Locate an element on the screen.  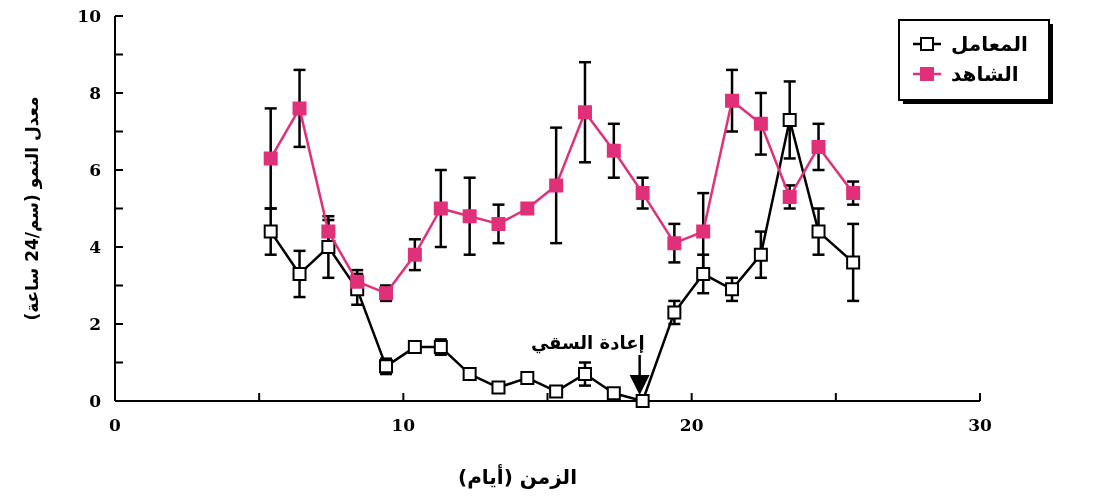
x-tick-label: 0 is located at coordinates (115, 425).